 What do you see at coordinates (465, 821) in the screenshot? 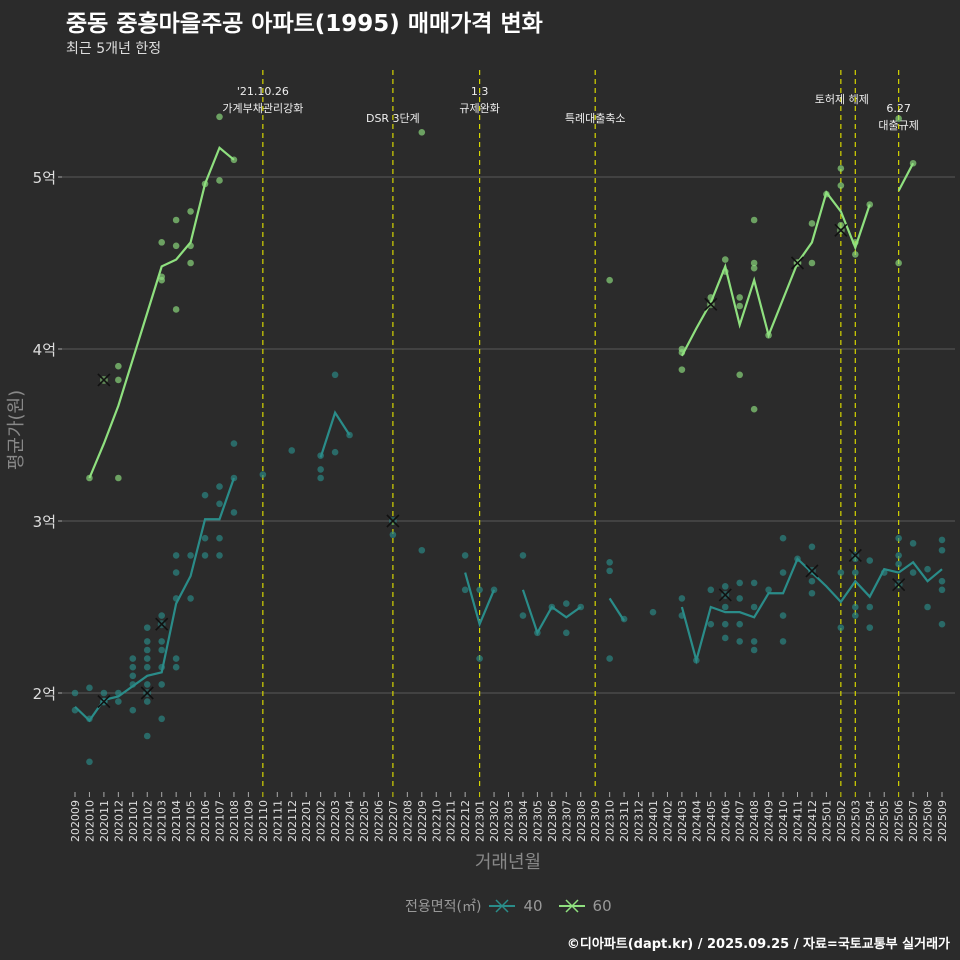
I see `x-tick-label: 202212` at bounding box center [465, 821].